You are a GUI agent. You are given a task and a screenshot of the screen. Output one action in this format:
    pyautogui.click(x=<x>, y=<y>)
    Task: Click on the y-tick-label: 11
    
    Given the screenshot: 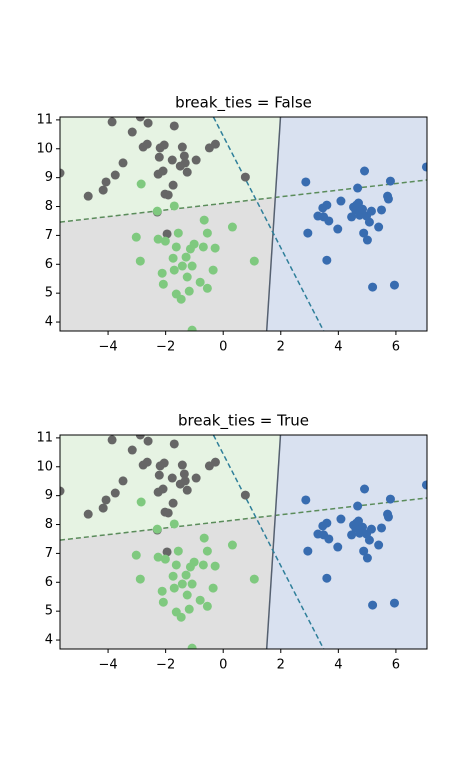 What is the action you would take?
    pyautogui.click(x=44, y=437)
    